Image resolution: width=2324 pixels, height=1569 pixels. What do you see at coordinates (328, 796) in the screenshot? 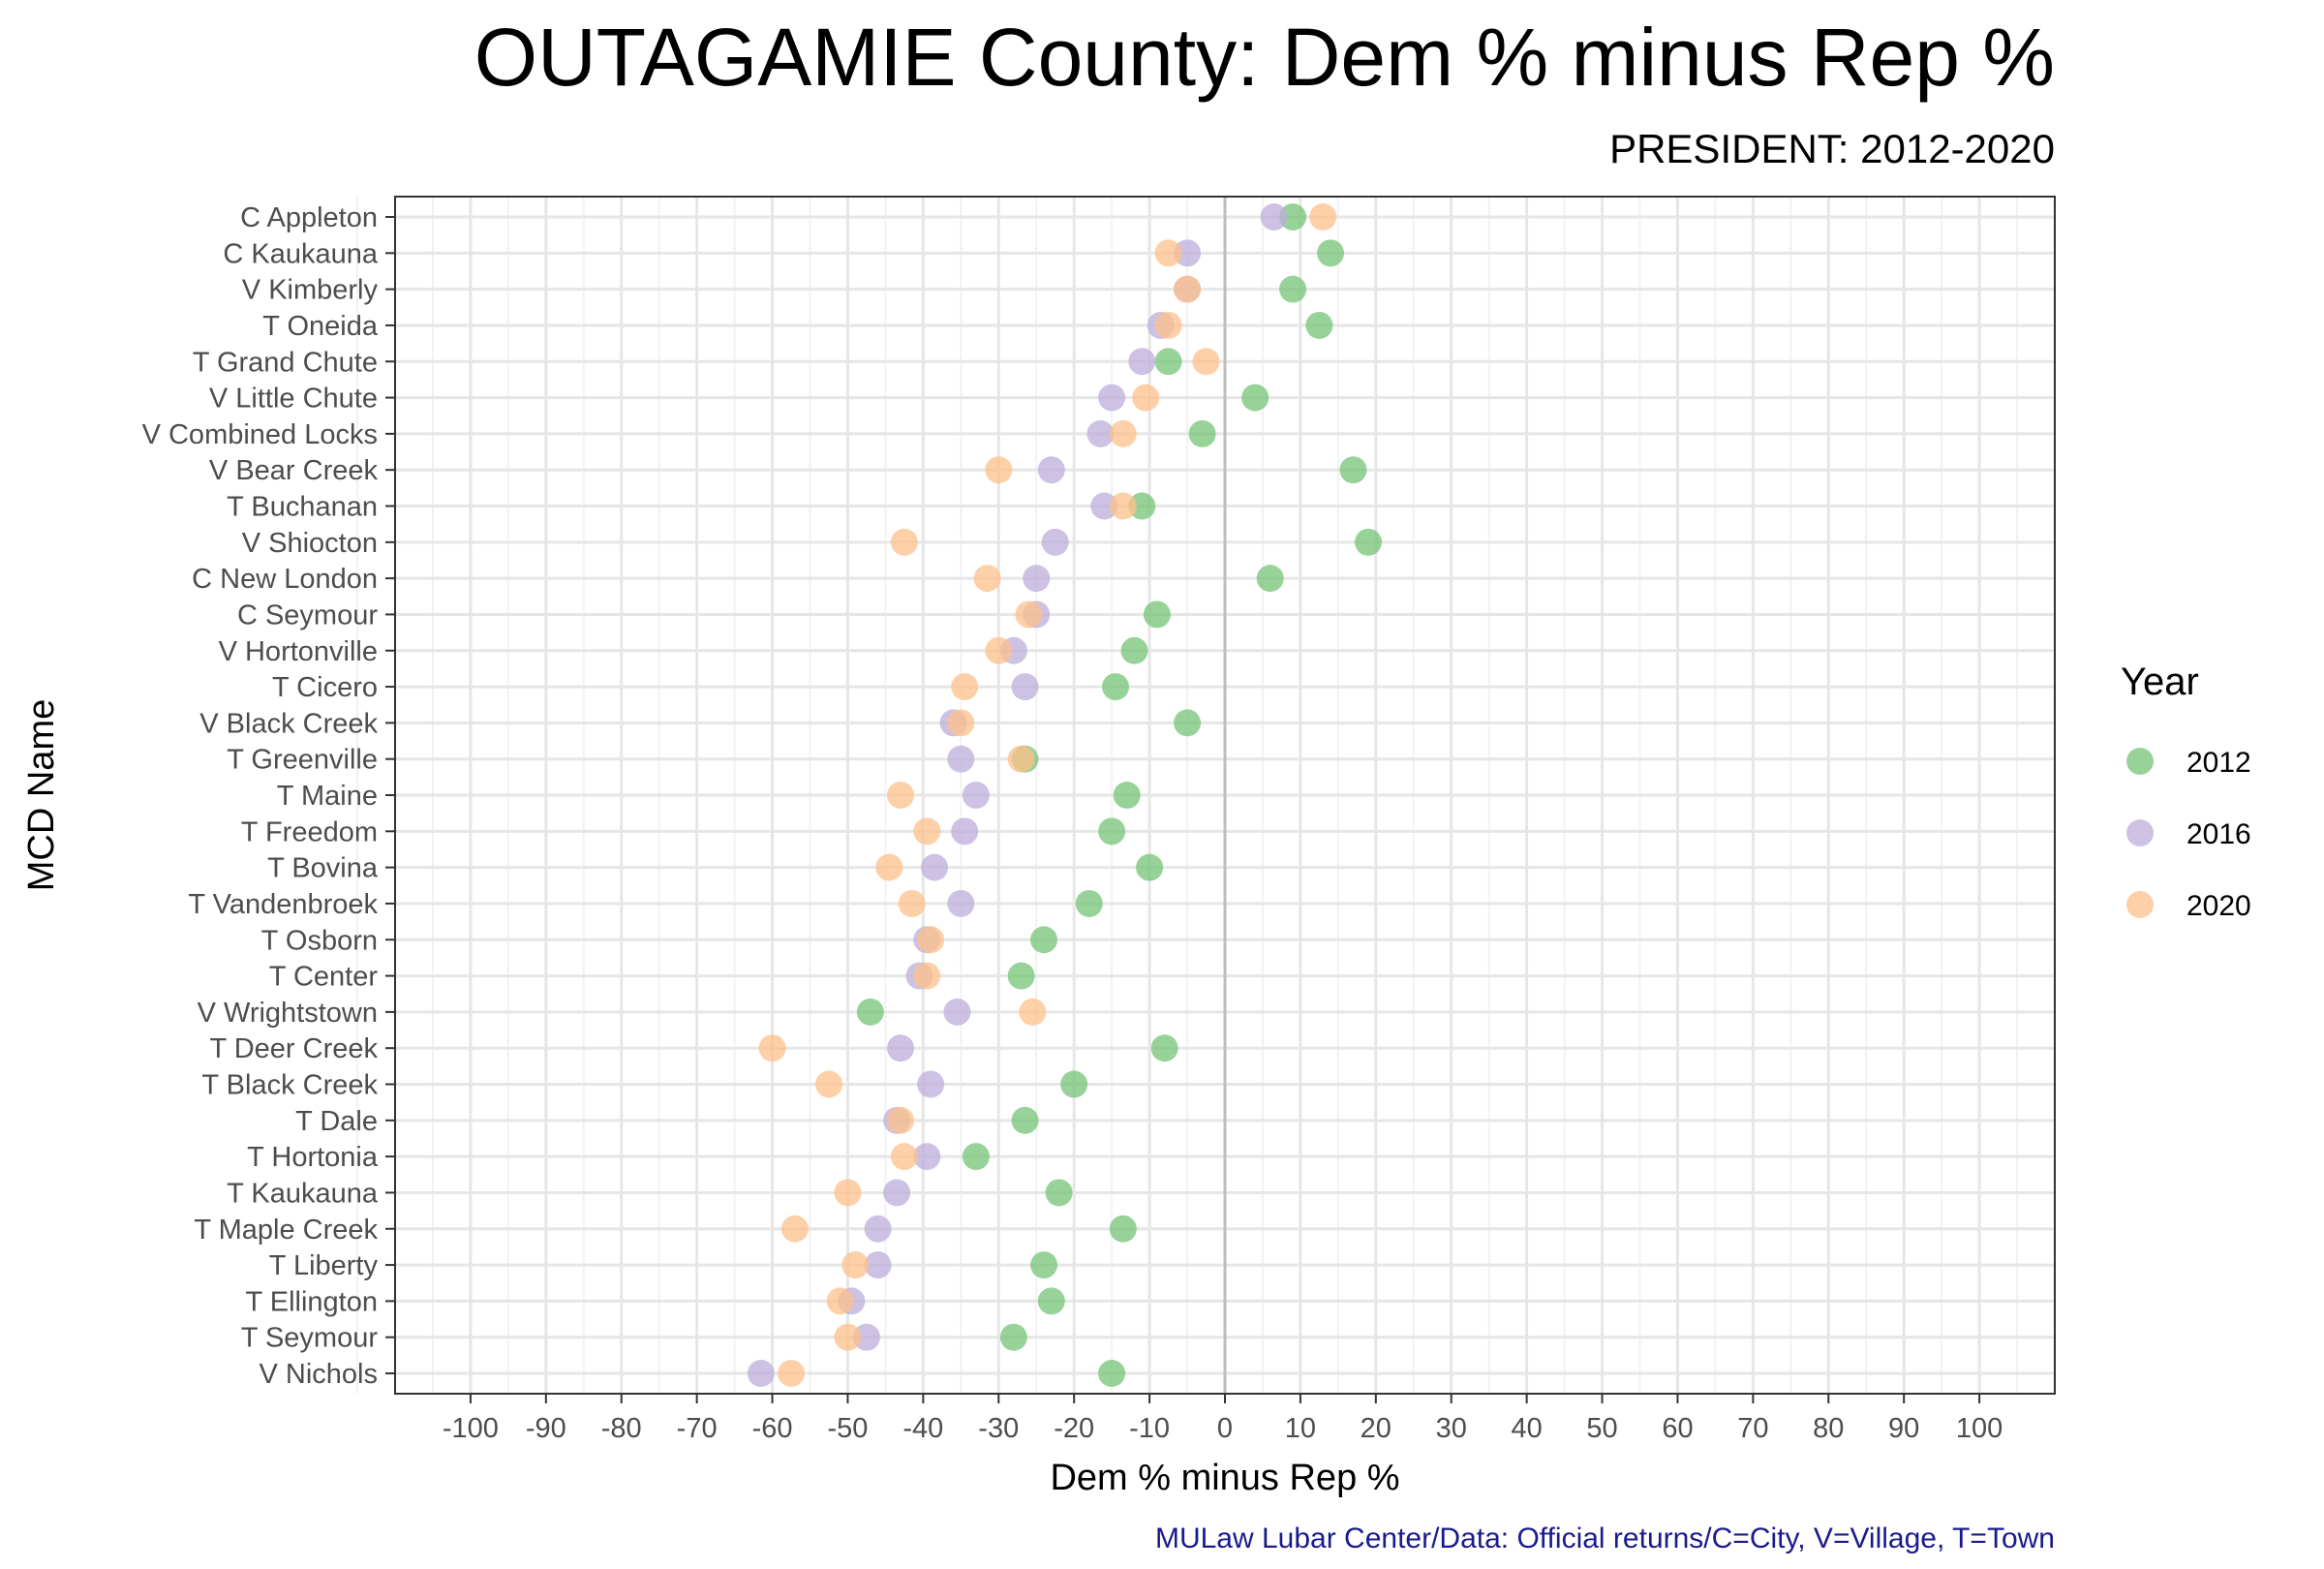
I see `y-tick-label: T Maine` at bounding box center [328, 796].